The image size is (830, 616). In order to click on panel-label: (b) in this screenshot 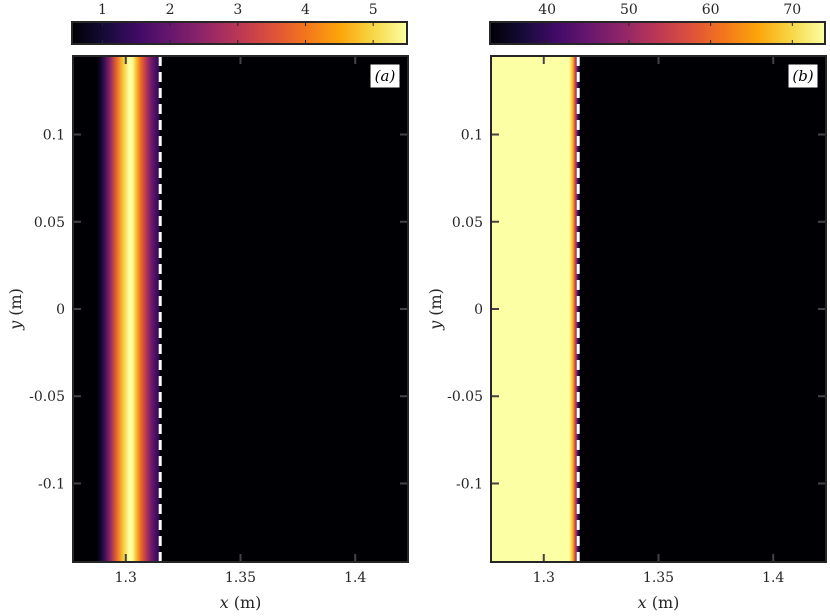, I will do `click(802, 76)`.